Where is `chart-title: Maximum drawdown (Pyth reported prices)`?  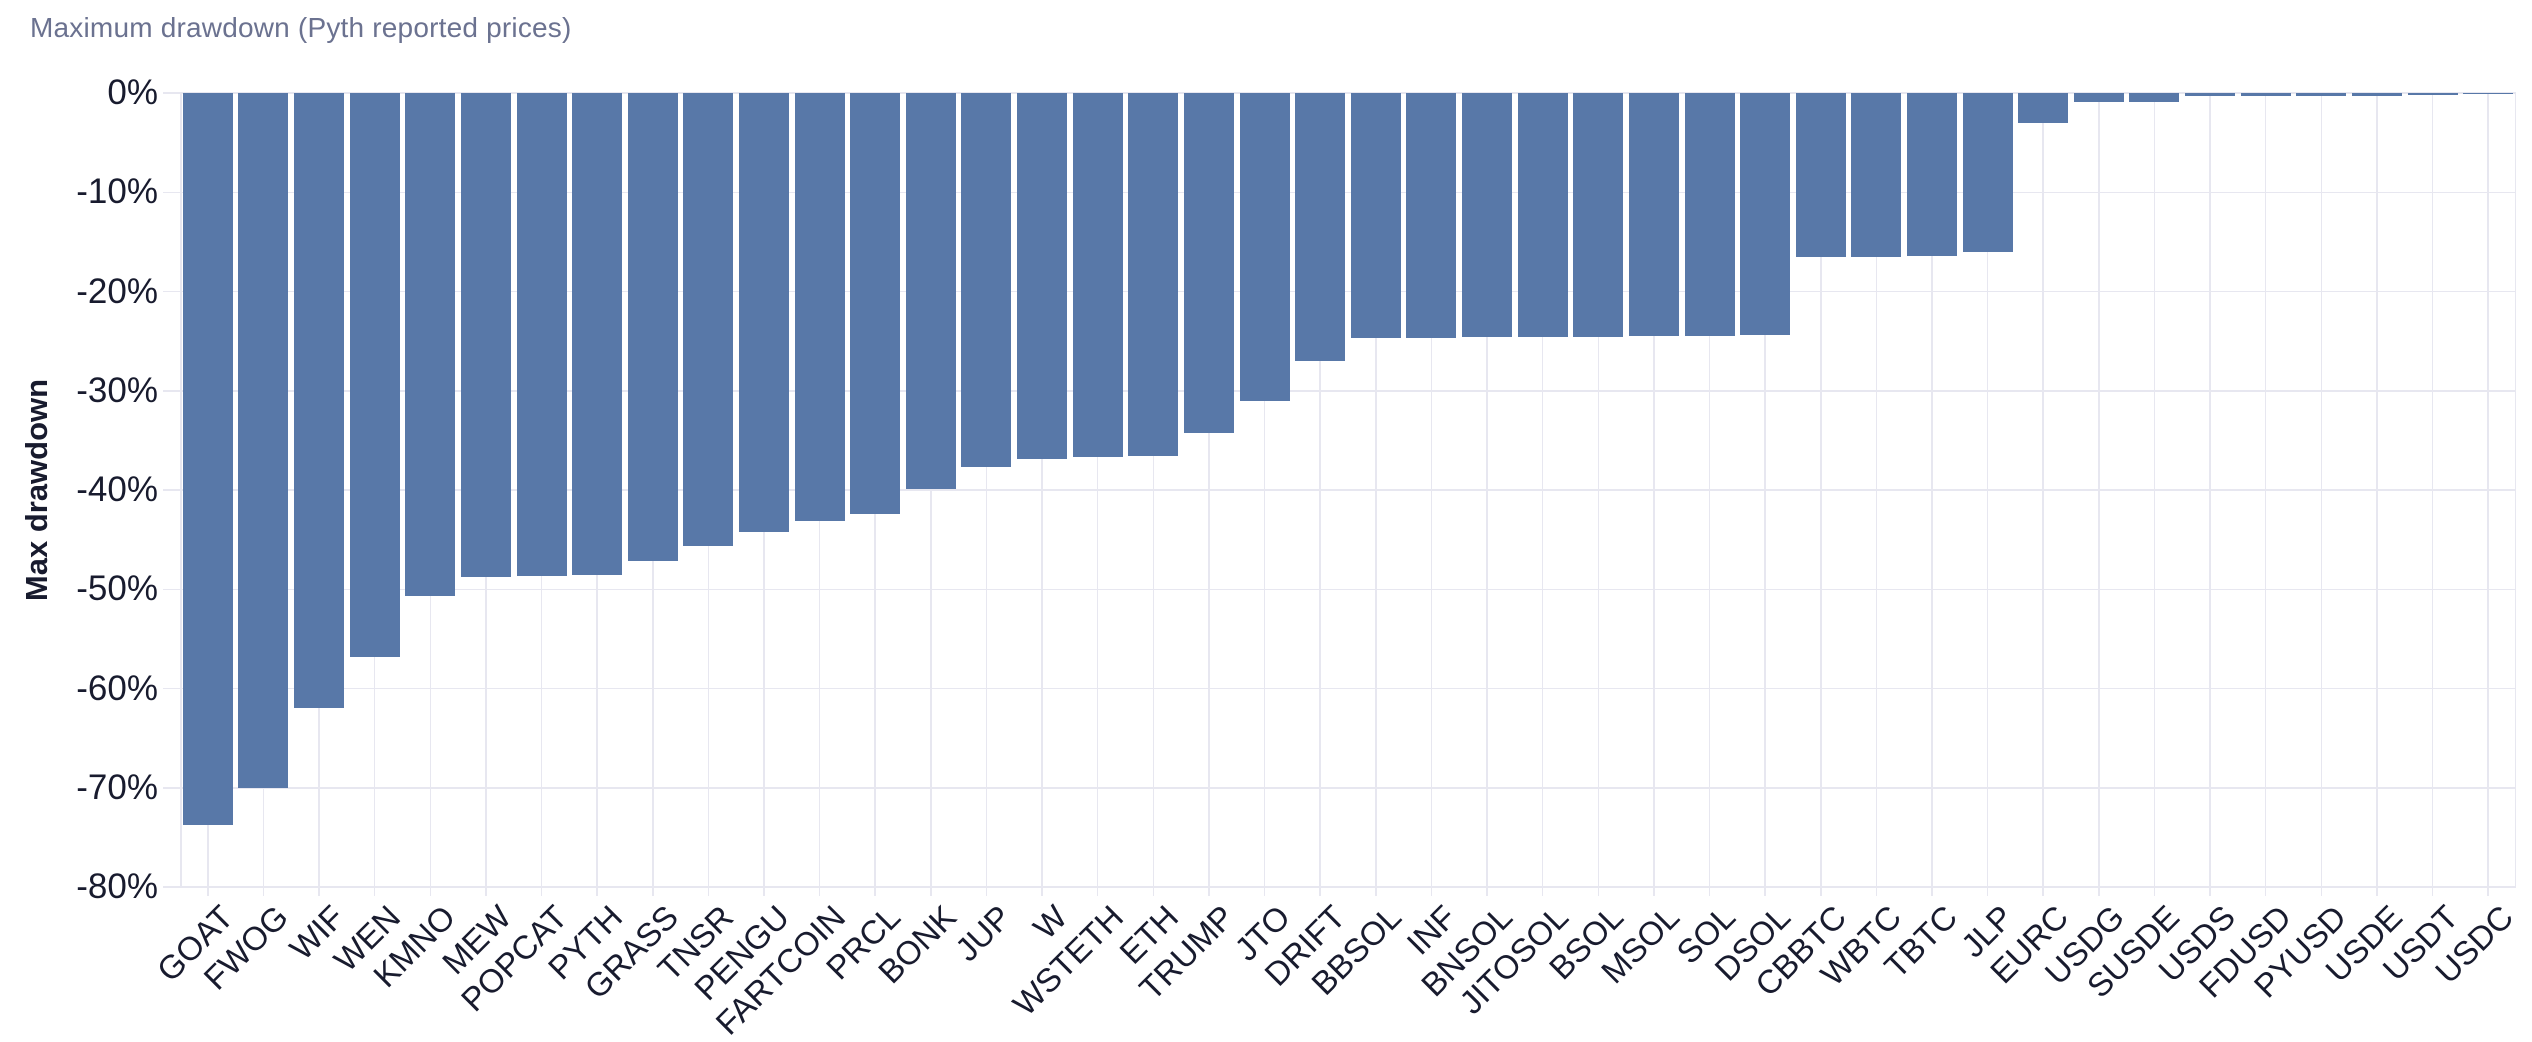 chart-title: Maximum drawdown (Pyth reported prices) is located at coordinates (301, 27).